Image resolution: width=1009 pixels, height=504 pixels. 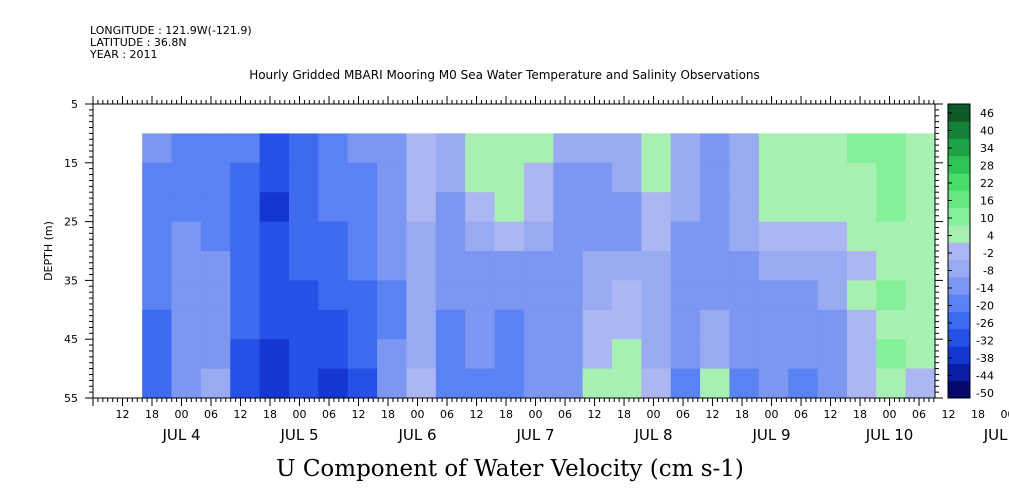 I want to click on y-tick-label: 55, so click(x=71, y=398).